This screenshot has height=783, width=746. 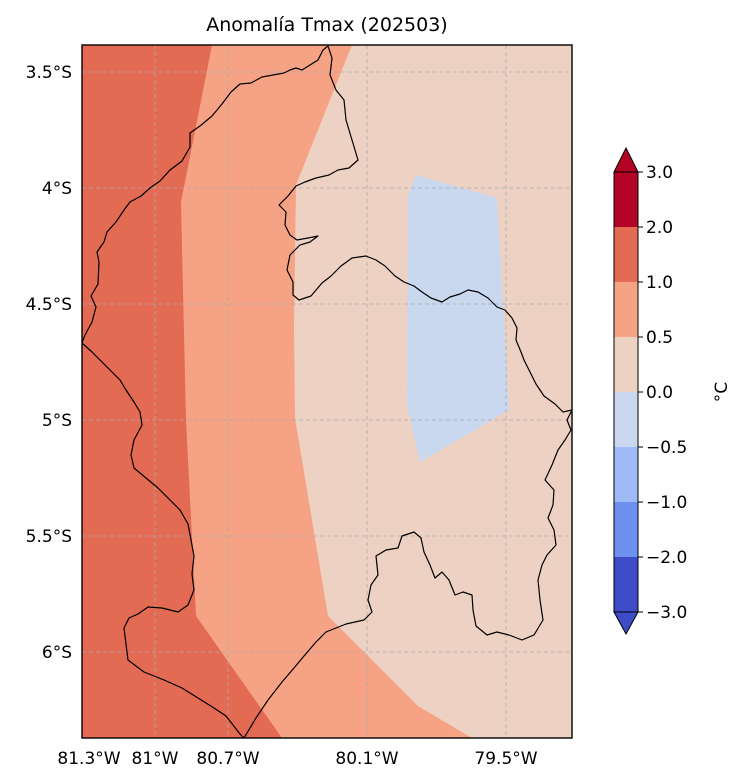 I want to click on coastline-boundary, so click(x=205, y=194).